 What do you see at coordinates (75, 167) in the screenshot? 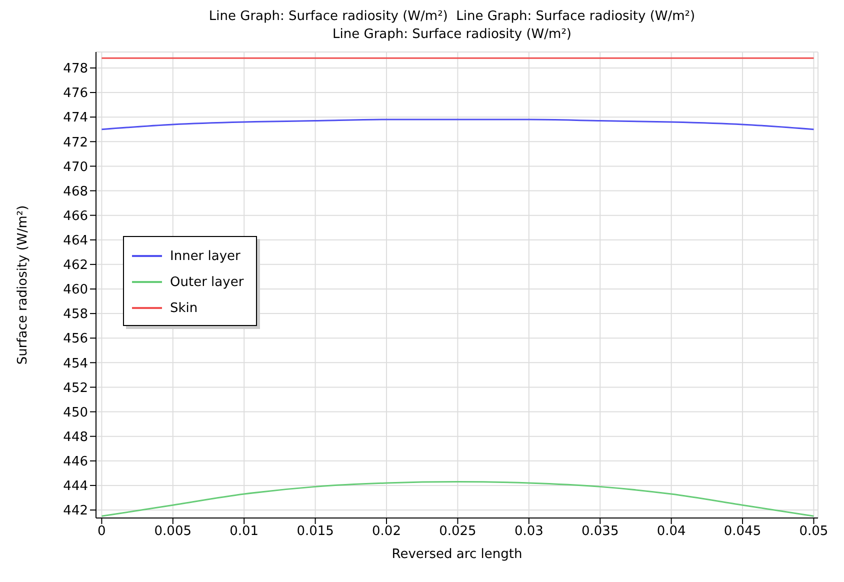
I see `y-tick-label: 470` at bounding box center [75, 167].